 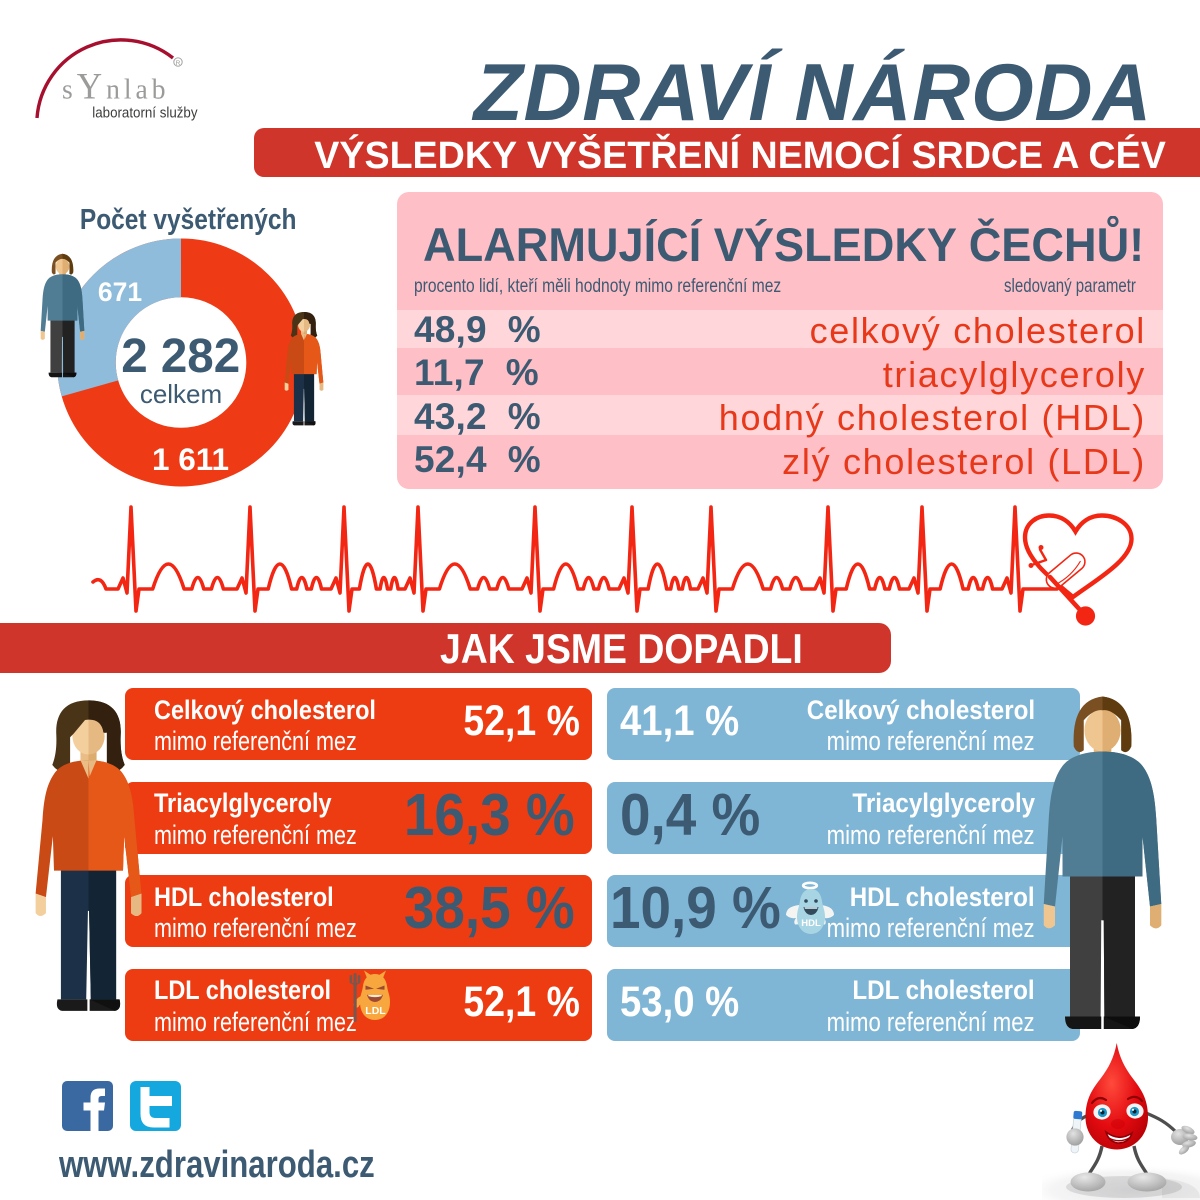 I want to click on svg-text: R, so click(x=178, y=63).